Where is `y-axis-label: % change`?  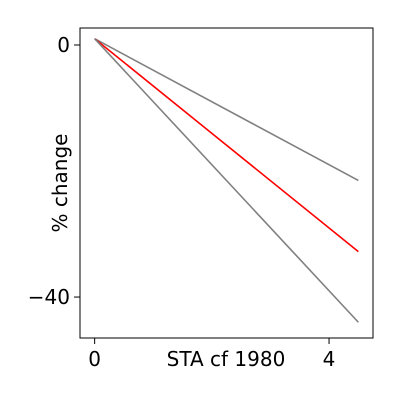
y-axis-label: % change is located at coordinates (60, 183).